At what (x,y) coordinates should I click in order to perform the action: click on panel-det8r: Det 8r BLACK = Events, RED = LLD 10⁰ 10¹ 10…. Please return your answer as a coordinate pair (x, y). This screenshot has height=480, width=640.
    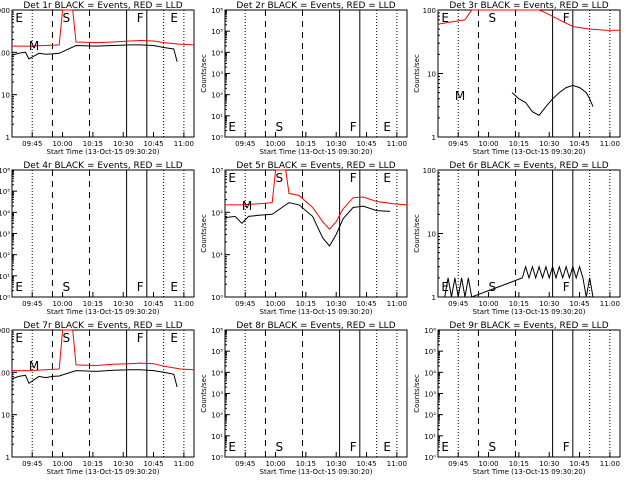
    Looking at the image, I should click on (304, 398).